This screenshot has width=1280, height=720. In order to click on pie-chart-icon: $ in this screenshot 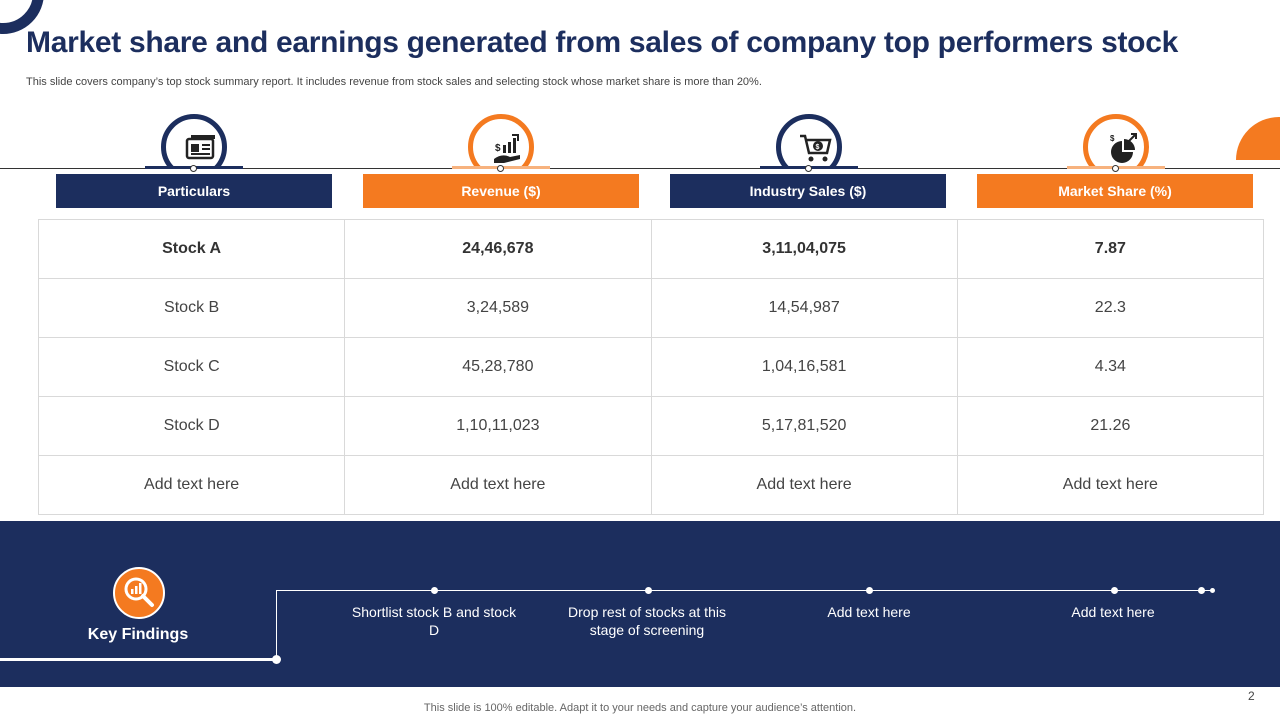, I will do `click(1123, 148)`.